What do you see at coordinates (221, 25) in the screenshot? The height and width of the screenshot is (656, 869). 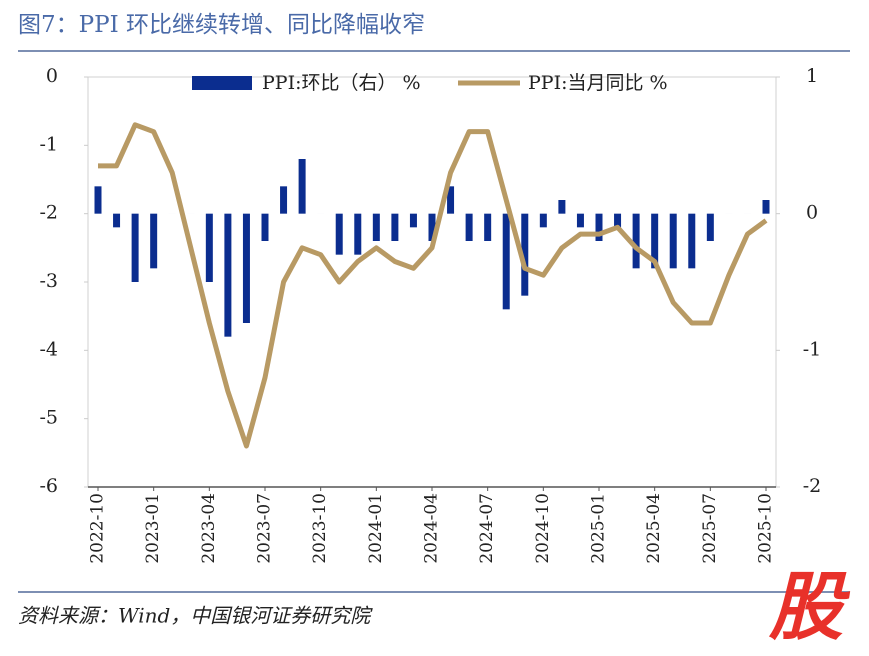 I see `chart-title: 图7：PPI 环比继续转增、同比降幅收窄` at bounding box center [221, 25].